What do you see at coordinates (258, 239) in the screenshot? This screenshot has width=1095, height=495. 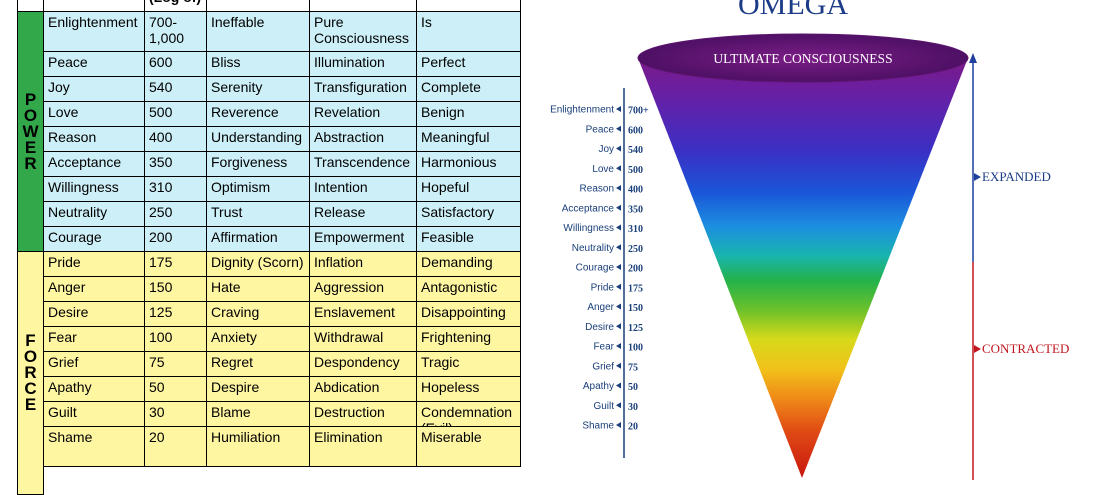 I see `cell-emotion: Affirmation` at bounding box center [258, 239].